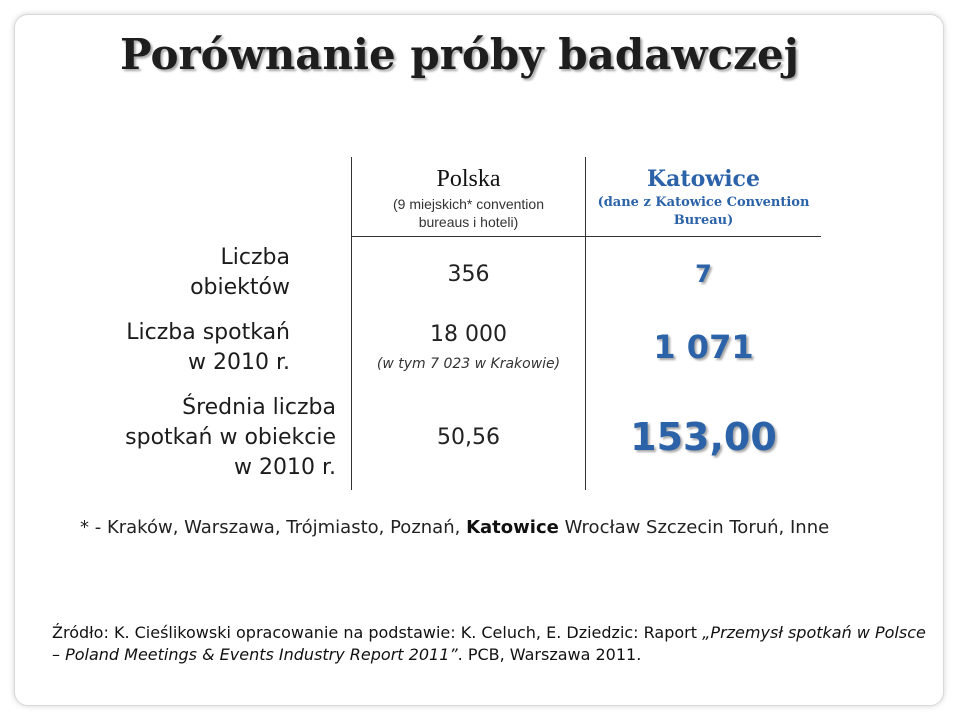  What do you see at coordinates (468, 222) in the screenshot?
I see `polska-subheading: bureaus i hoteli)` at bounding box center [468, 222].